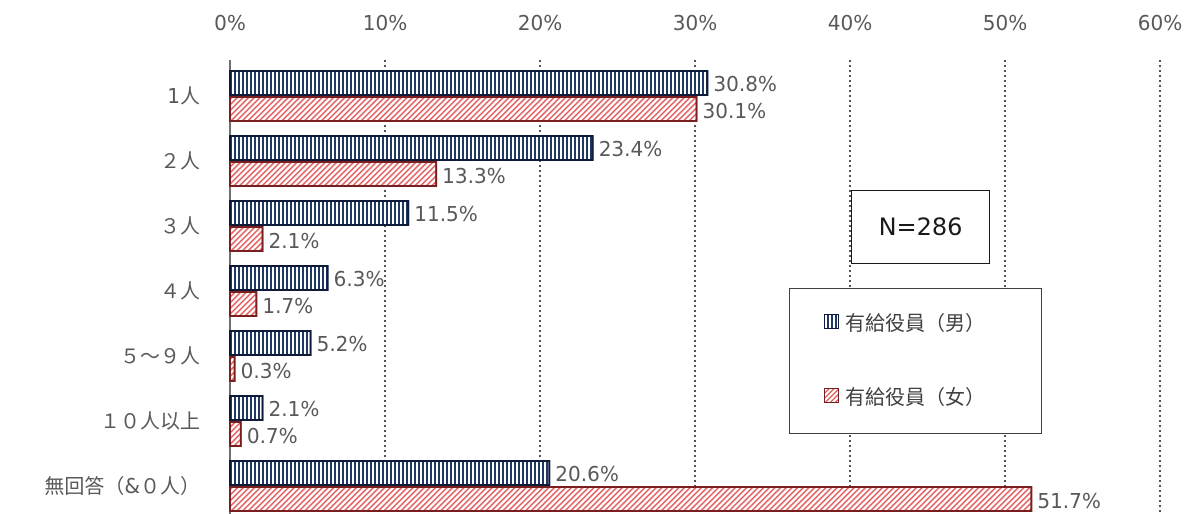 This screenshot has height=514, width=1196. What do you see at coordinates (1160, 23) in the screenshot?
I see `x-tick-label: 60%` at bounding box center [1160, 23].